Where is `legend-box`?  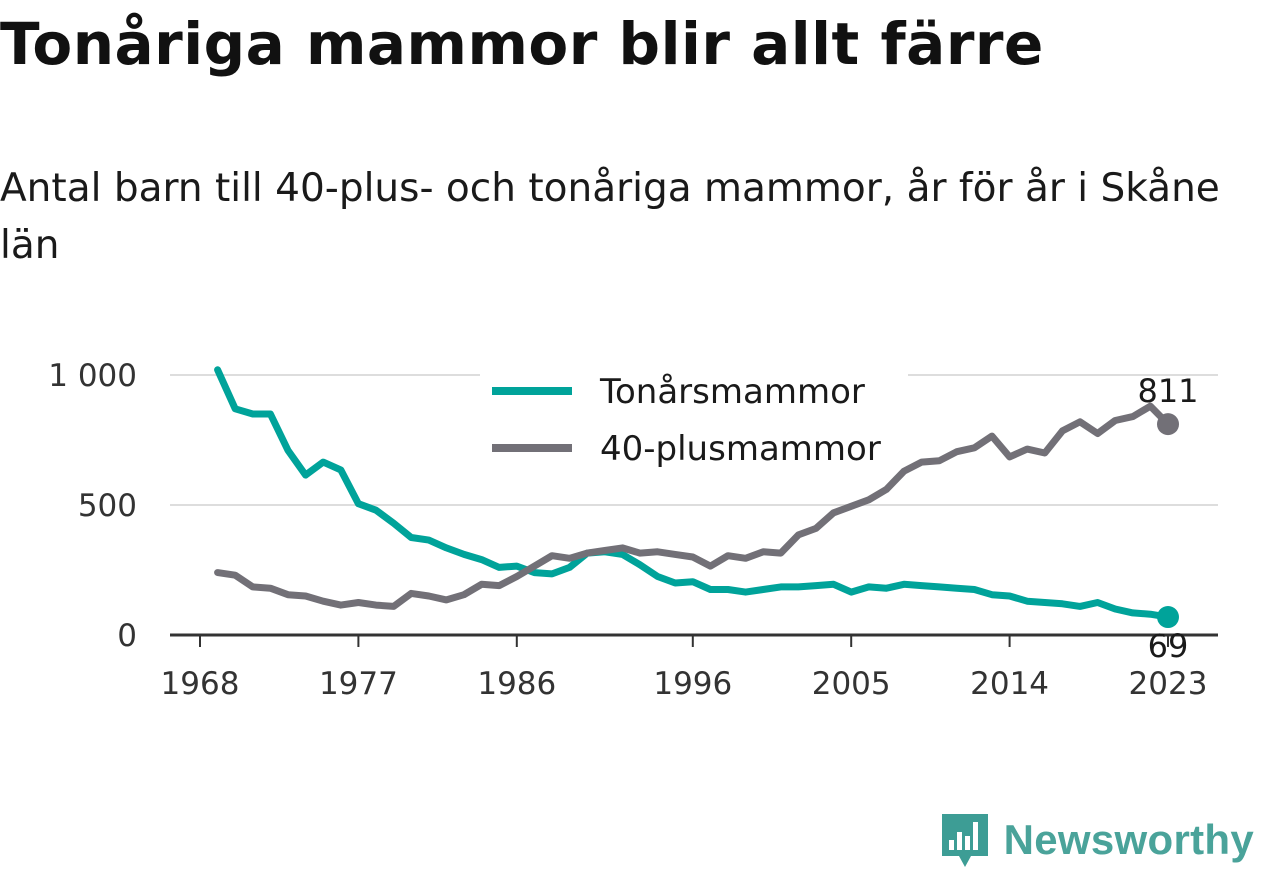 legend-box is located at coordinates (694, 420).